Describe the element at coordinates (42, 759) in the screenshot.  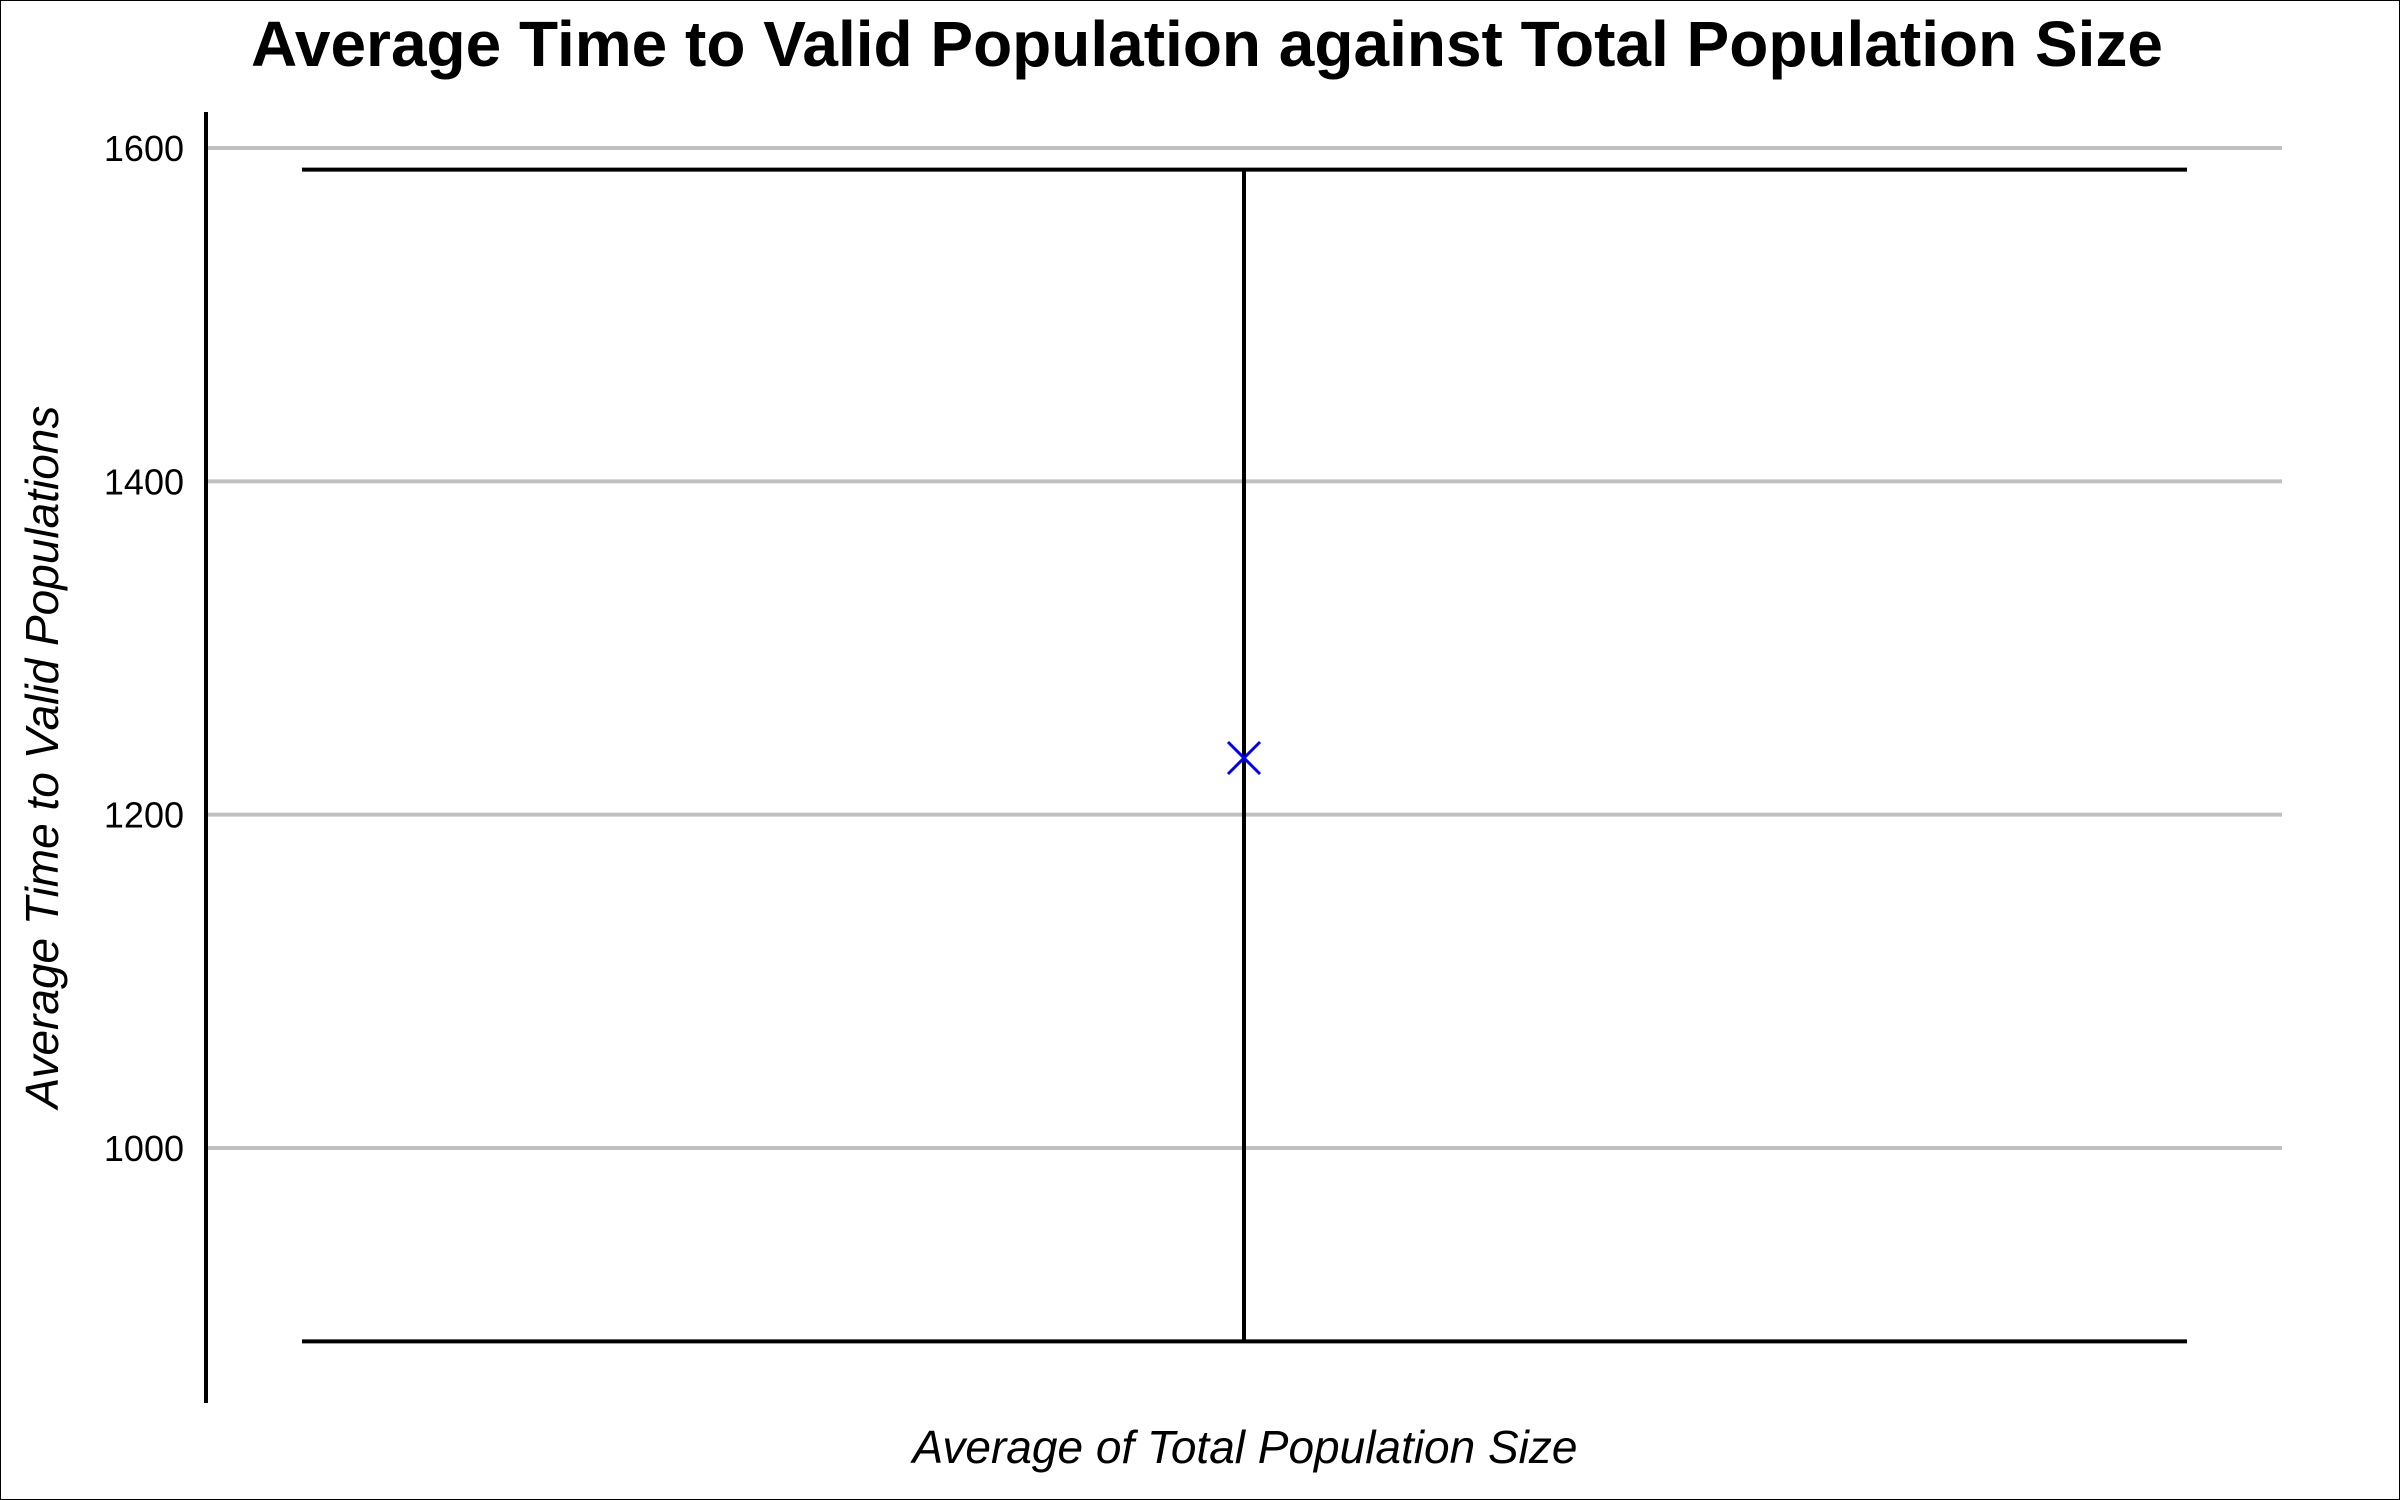
I see `y-axis-label: Average Time to Valid Populations` at that location.